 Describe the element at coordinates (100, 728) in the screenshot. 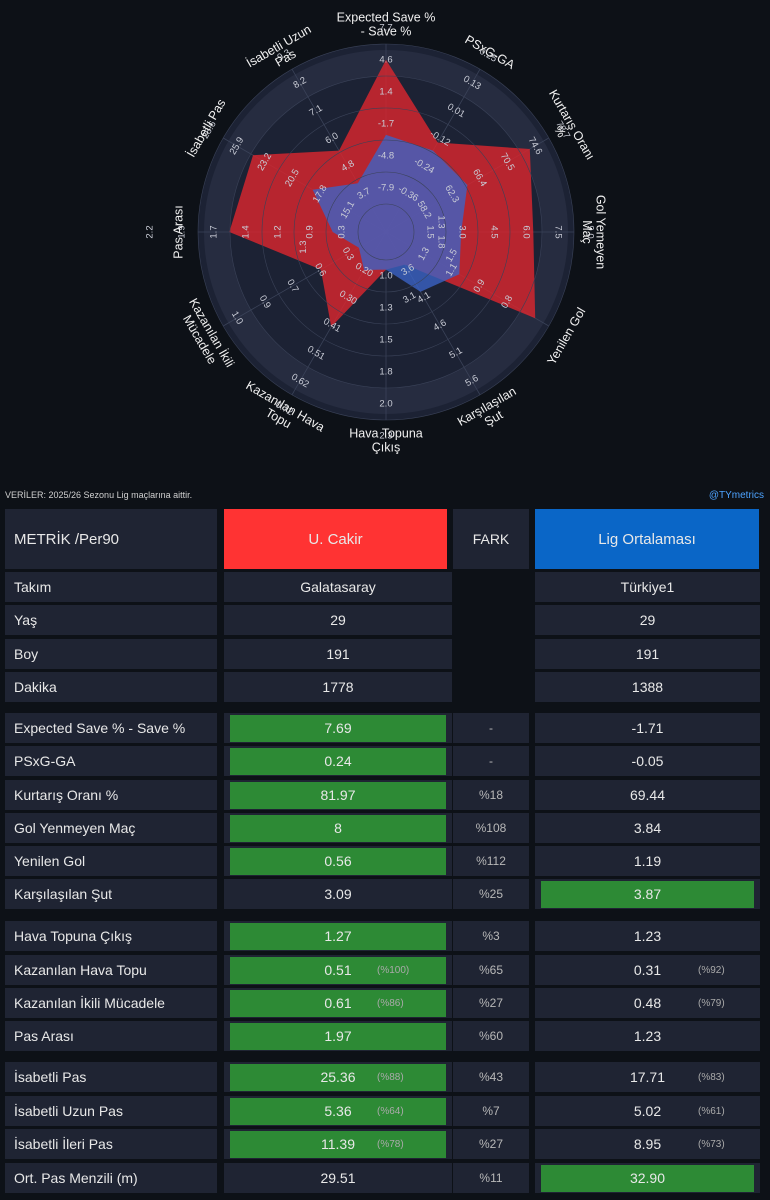

I see `metric-cell-value: Expected Save % - Save %` at that location.